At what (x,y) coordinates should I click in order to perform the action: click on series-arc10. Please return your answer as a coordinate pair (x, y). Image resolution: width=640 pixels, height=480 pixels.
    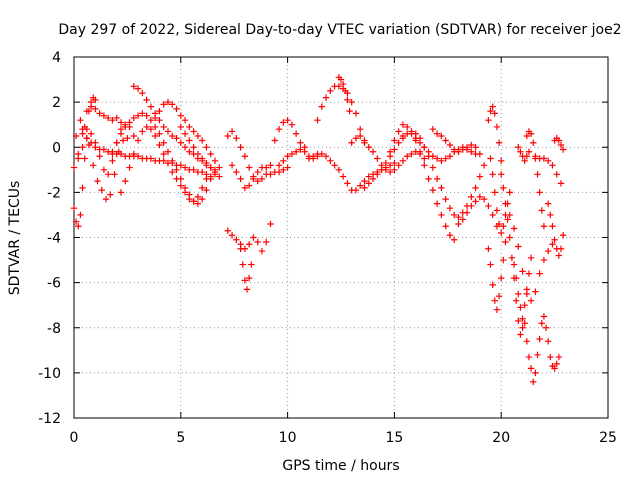
    Looking at the image, I should click on (200, 151).